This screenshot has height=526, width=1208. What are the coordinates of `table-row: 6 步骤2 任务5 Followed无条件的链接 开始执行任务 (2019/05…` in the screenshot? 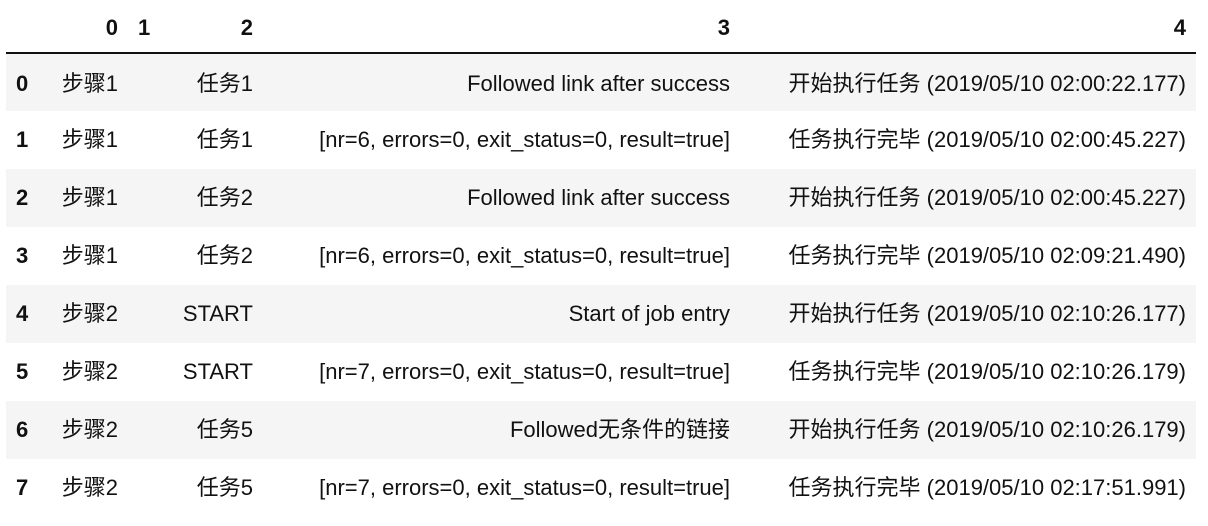 It's located at (601, 430).